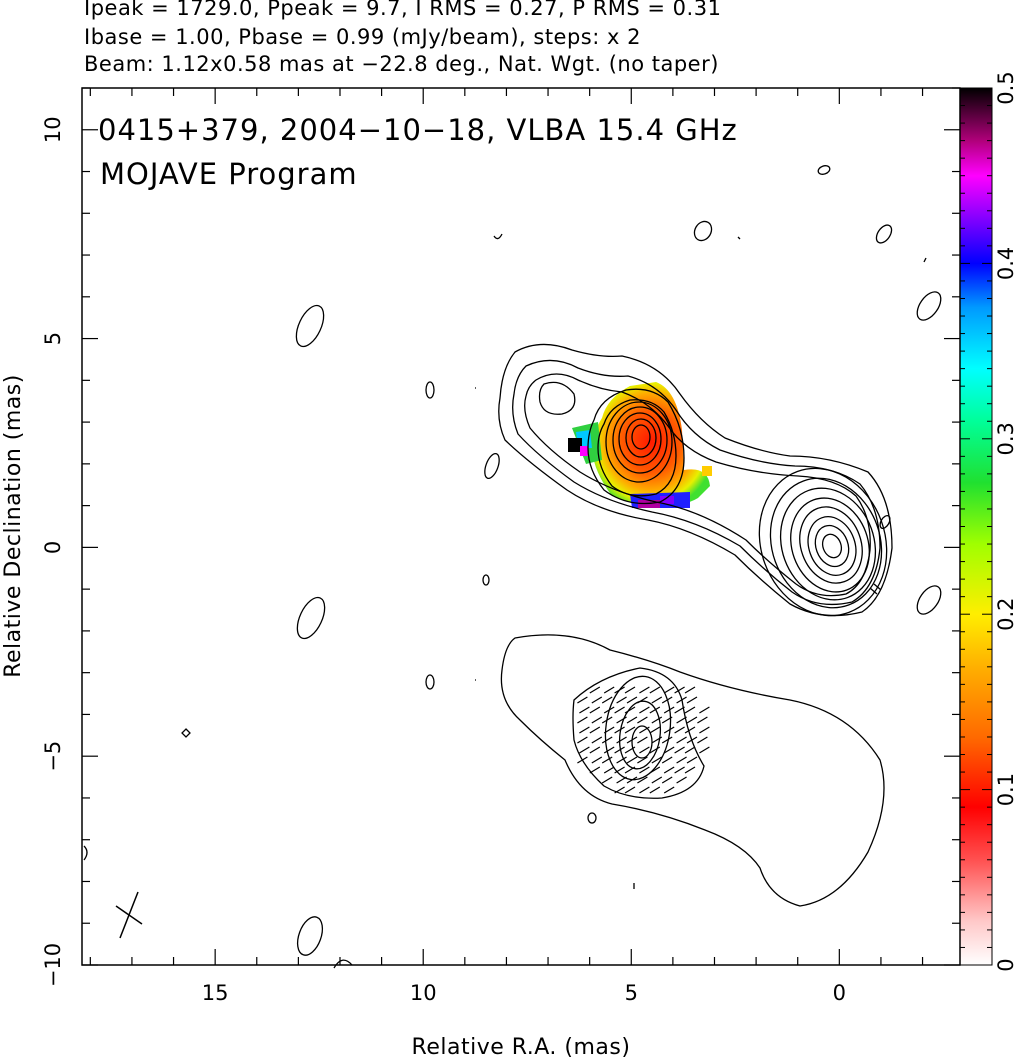  Describe the element at coordinates (53, 547) in the screenshot. I see `y-tick-label: 0` at that location.